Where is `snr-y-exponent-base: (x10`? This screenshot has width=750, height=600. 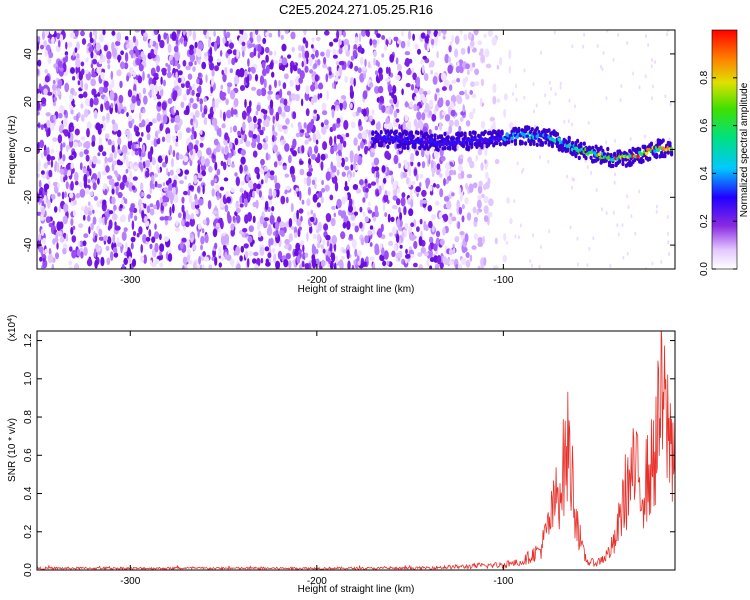
snr-y-exponent-base: (x10 is located at coordinates (12, 331).